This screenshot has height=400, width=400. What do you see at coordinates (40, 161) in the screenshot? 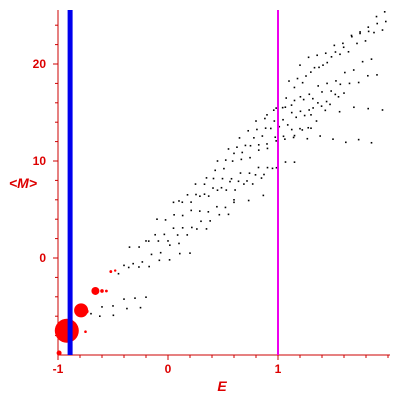
I see `y-tick-label: 10` at bounding box center [40, 161].